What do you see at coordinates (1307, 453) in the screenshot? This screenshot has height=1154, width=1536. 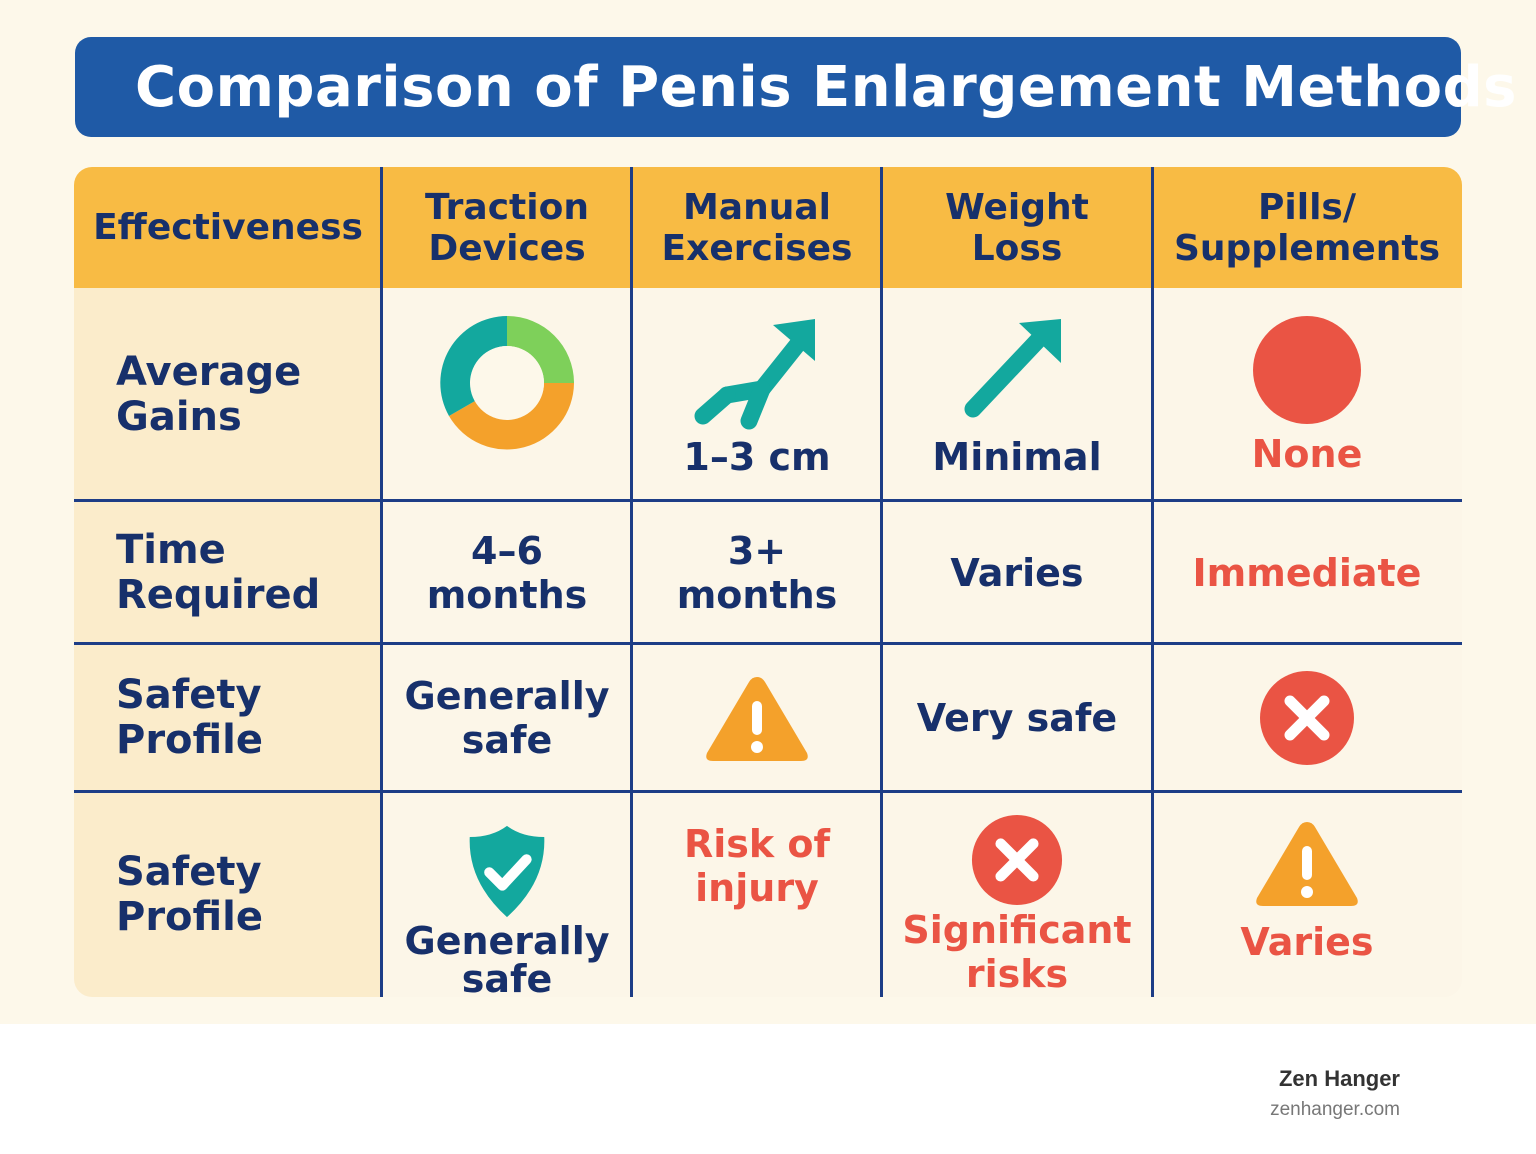 I see `gains-value: None` at bounding box center [1307, 453].